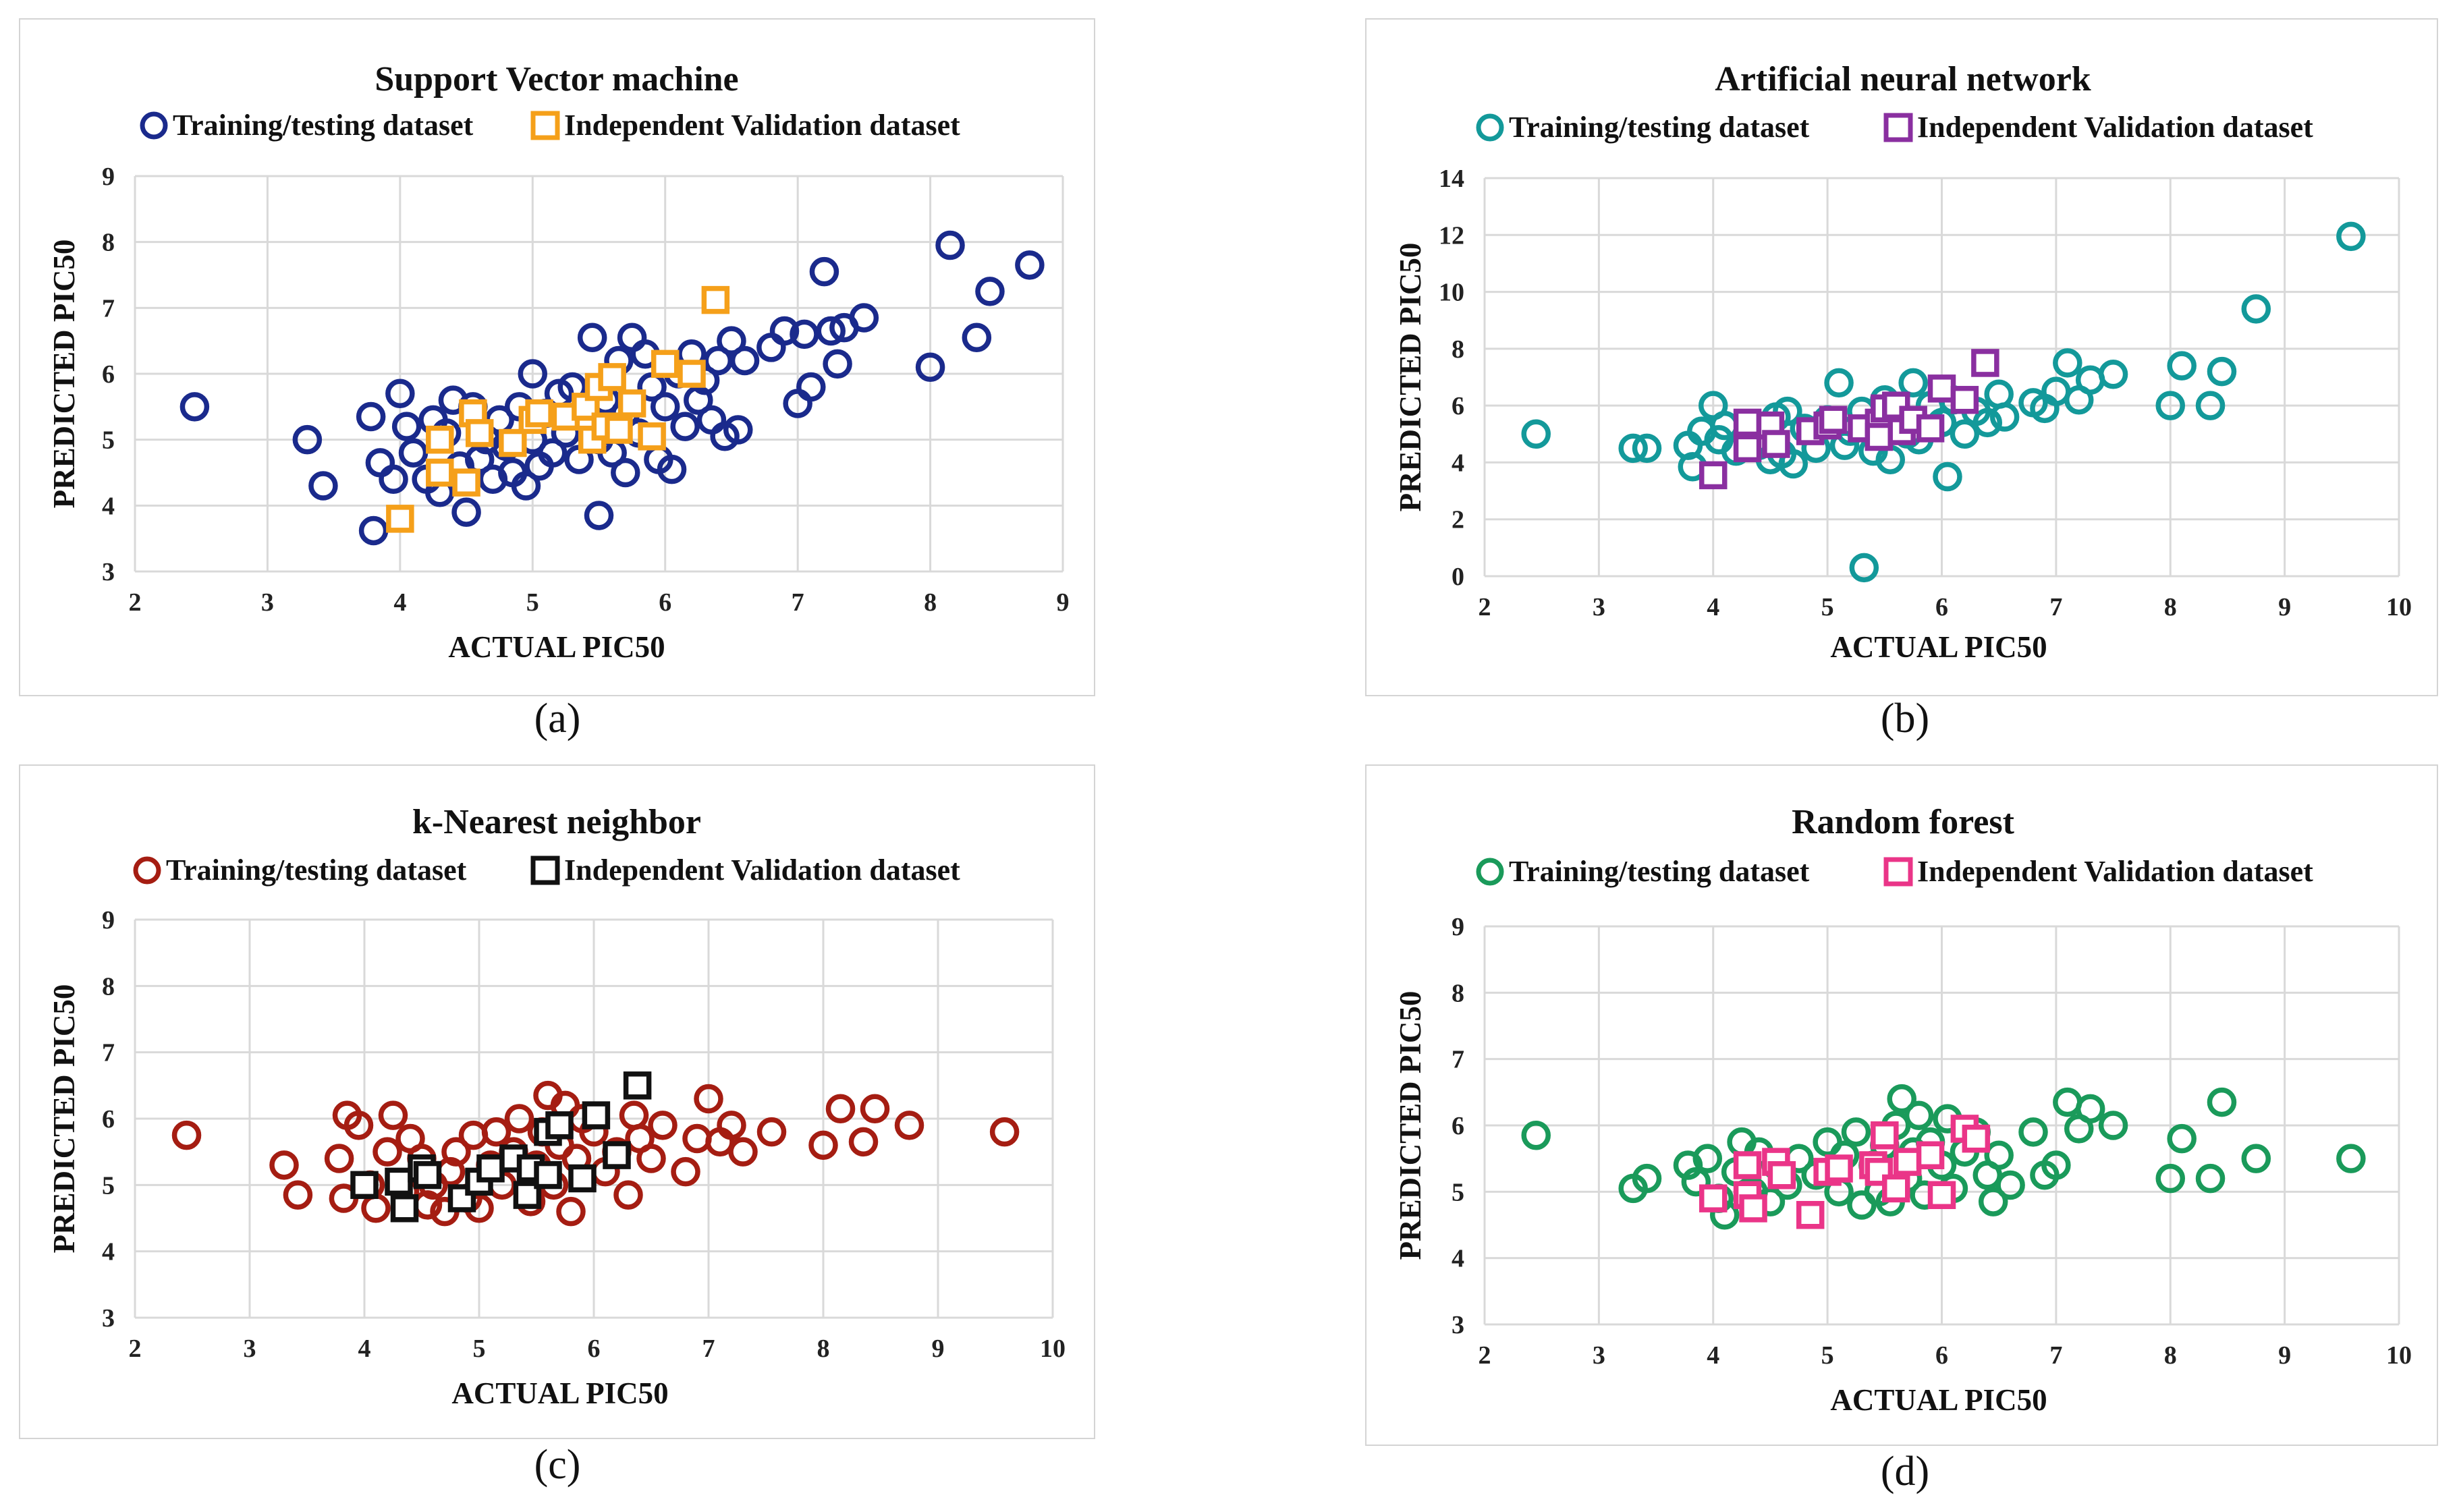 This screenshot has height=1512, width=2457. I want to click on rf-xtick-label: 10, so click(2399, 1355).